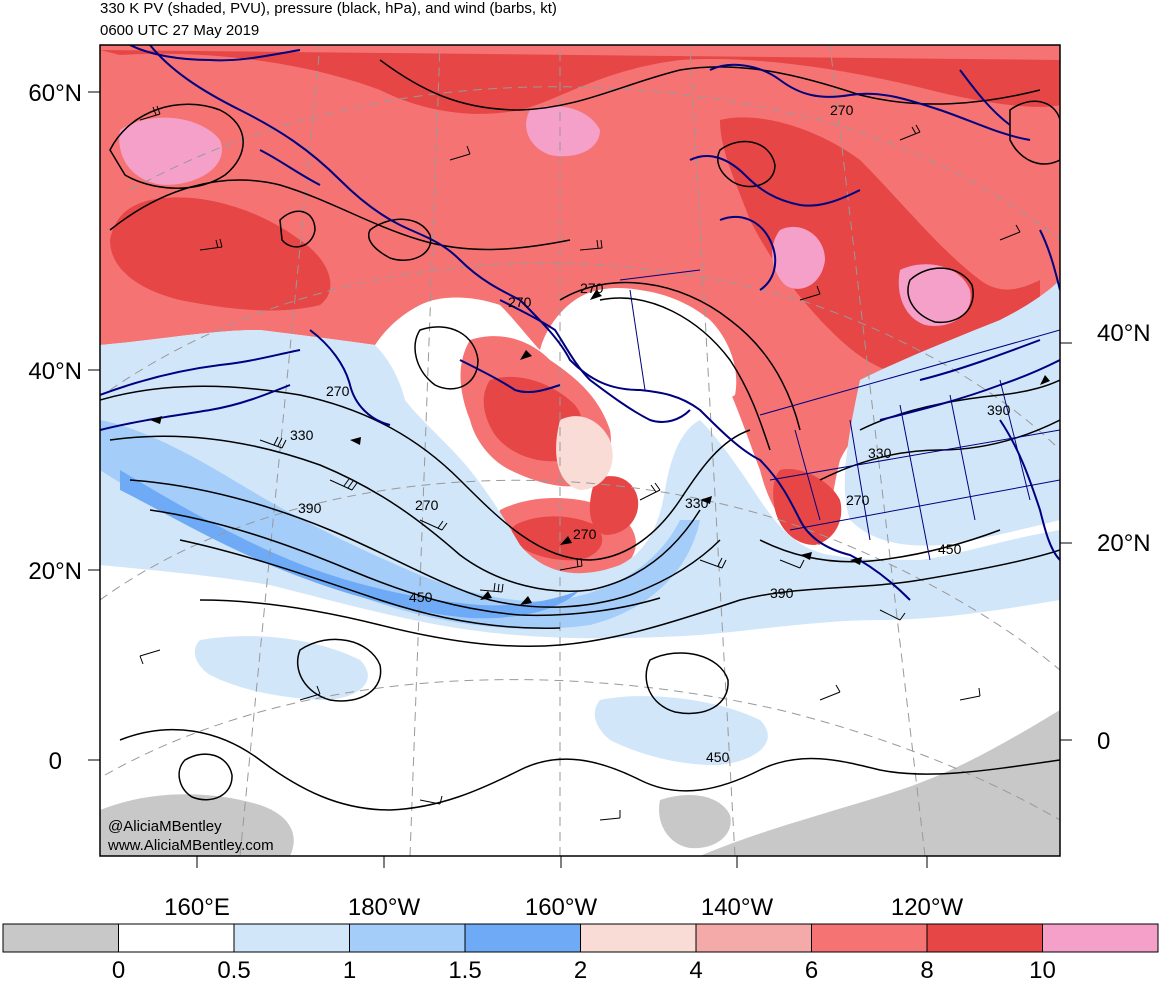 The height and width of the screenshot is (981, 1160). What do you see at coordinates (190, 836) in the screenshot?
I see `credit: @AliciaMBentley www.AliciaMBentley.com` at bounding box center [190, 836].